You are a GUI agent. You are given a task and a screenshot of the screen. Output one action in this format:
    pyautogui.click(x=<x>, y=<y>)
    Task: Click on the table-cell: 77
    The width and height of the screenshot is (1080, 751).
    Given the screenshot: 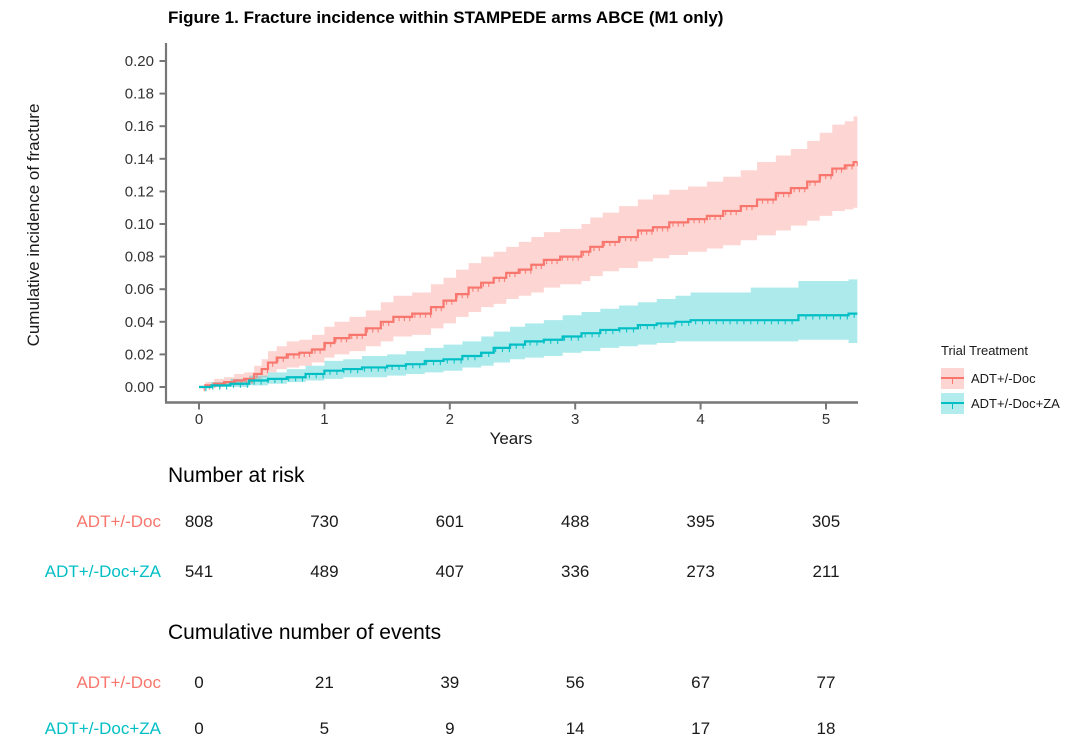 What is the action you would take?
    pyautogui.click(x=826, y=682)
    